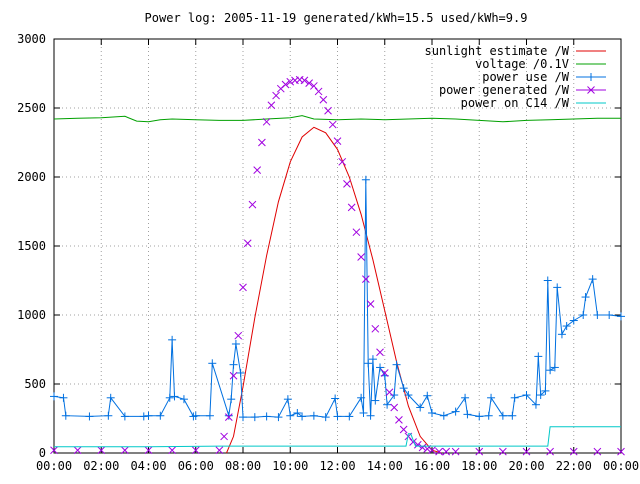 Image resolution: width=640 pixels, height=484 pixels. What do you see at coordinates (385, 466) in the screenshot?
I see `x-tick-label: 14:00` at bounding box center [385, 466].